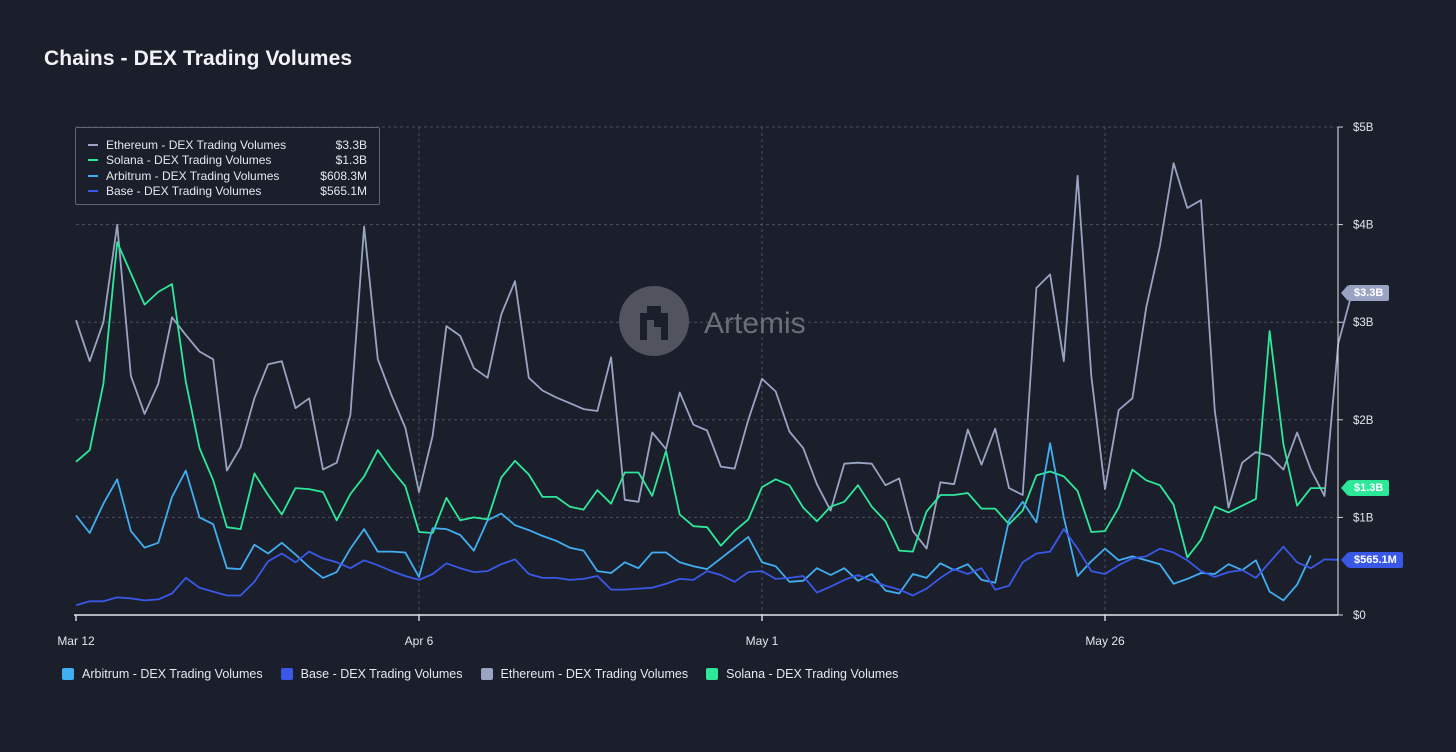 This screenshot has width=1456, height=752. What do you see at coordinates (1105, 641) in the screenshot?
I see `x-tick-label: May 26` at bounding box center [1105, 641].